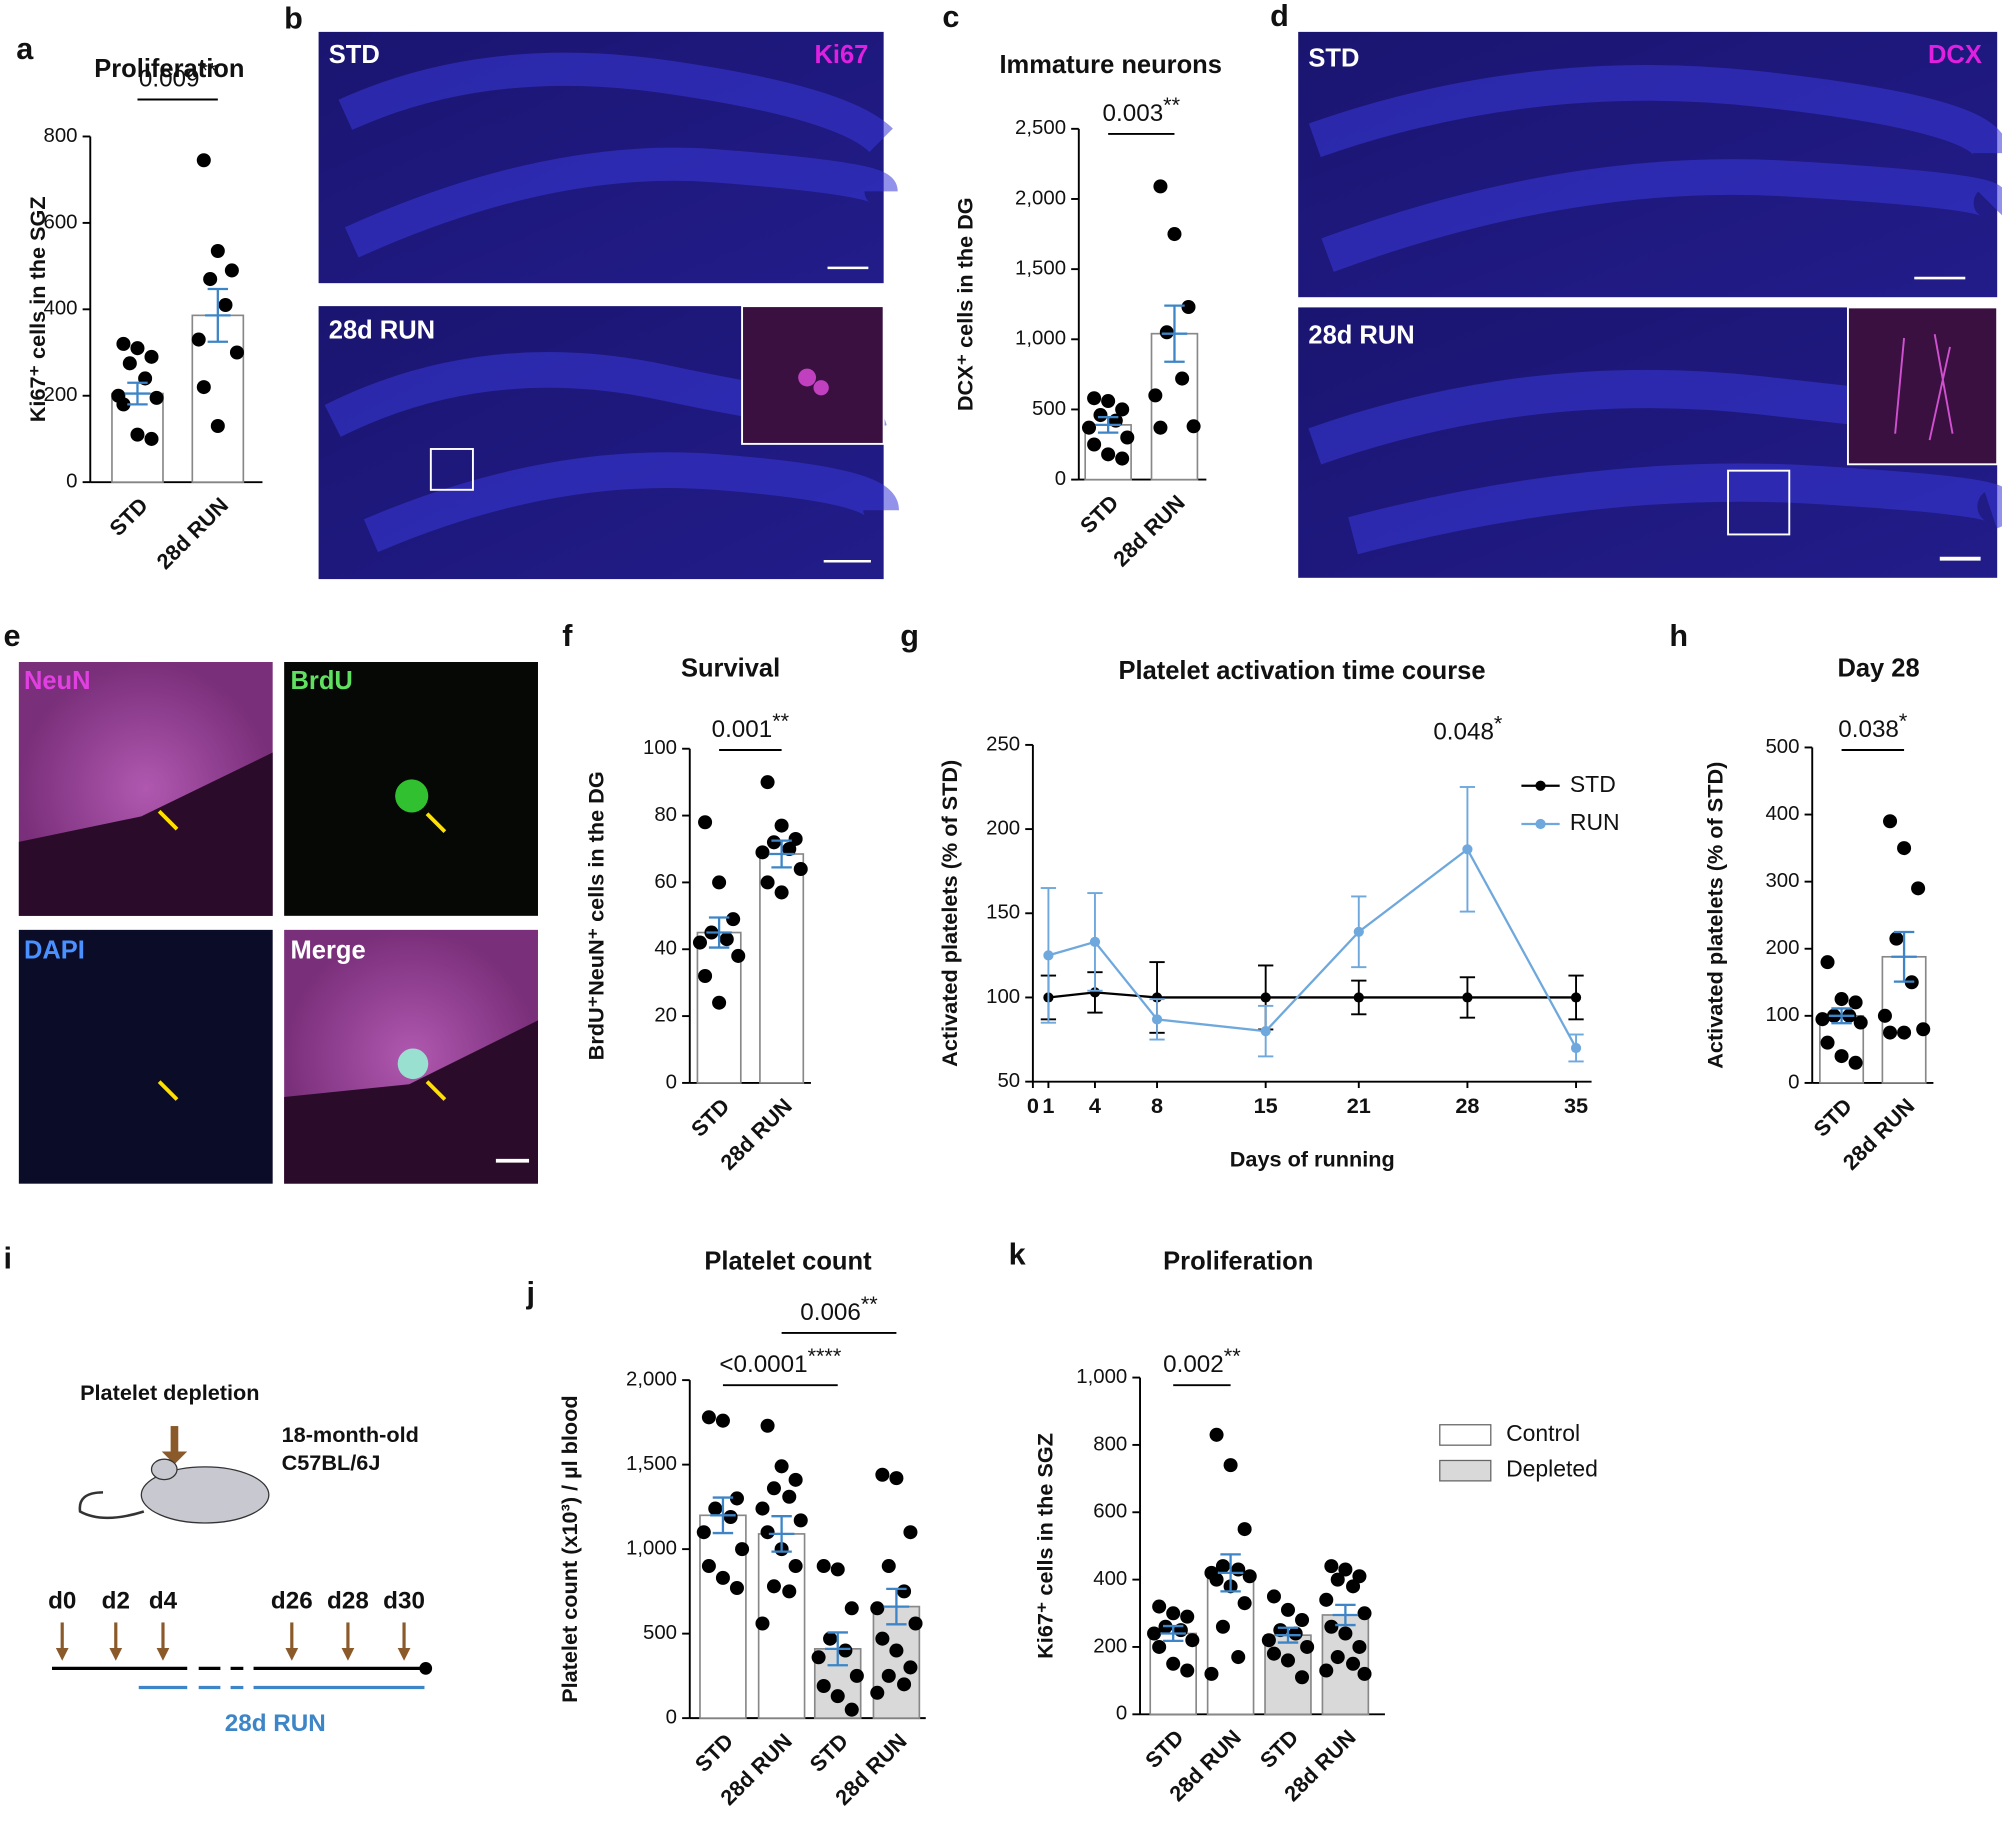 This screenshot has height=1824, width=2002. I want to click on chart-title: Proliferation, so click(169, 69).